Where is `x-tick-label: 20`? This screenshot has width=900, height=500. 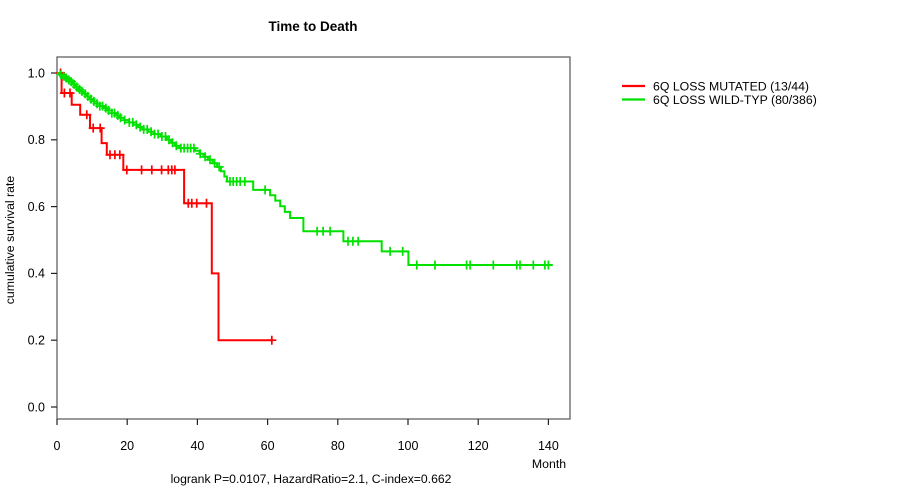 x-tick-label: 20 is located at coordinates (127, 446).